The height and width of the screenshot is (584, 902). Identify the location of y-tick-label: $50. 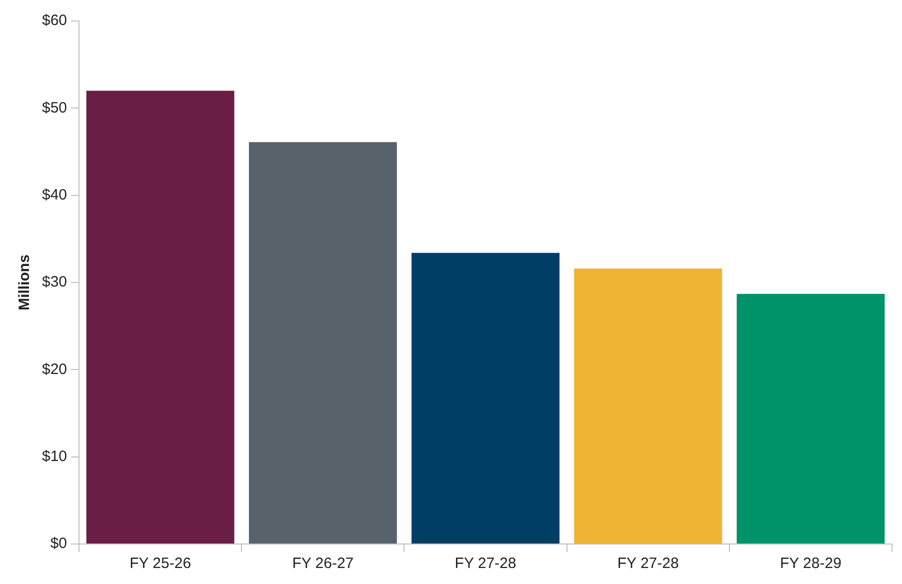
(55, 107).